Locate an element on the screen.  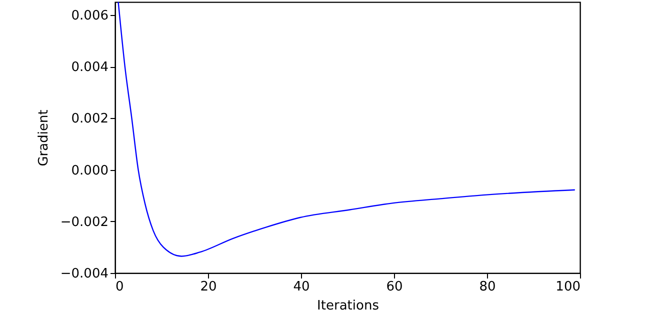
x-tick-label: 60 is located at coordinates (394, 287).